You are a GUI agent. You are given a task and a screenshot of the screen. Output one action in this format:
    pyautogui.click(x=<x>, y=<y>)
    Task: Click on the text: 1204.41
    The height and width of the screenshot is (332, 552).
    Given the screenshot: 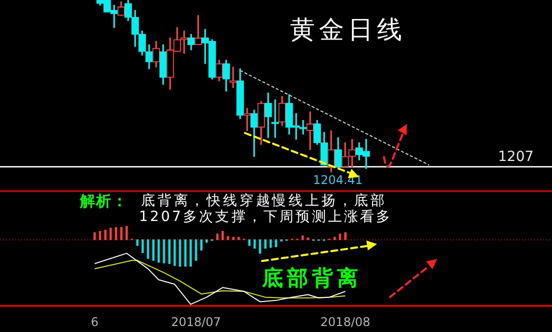 What is the action you would take?
    pyautogui.click(x=338, y=180)
    